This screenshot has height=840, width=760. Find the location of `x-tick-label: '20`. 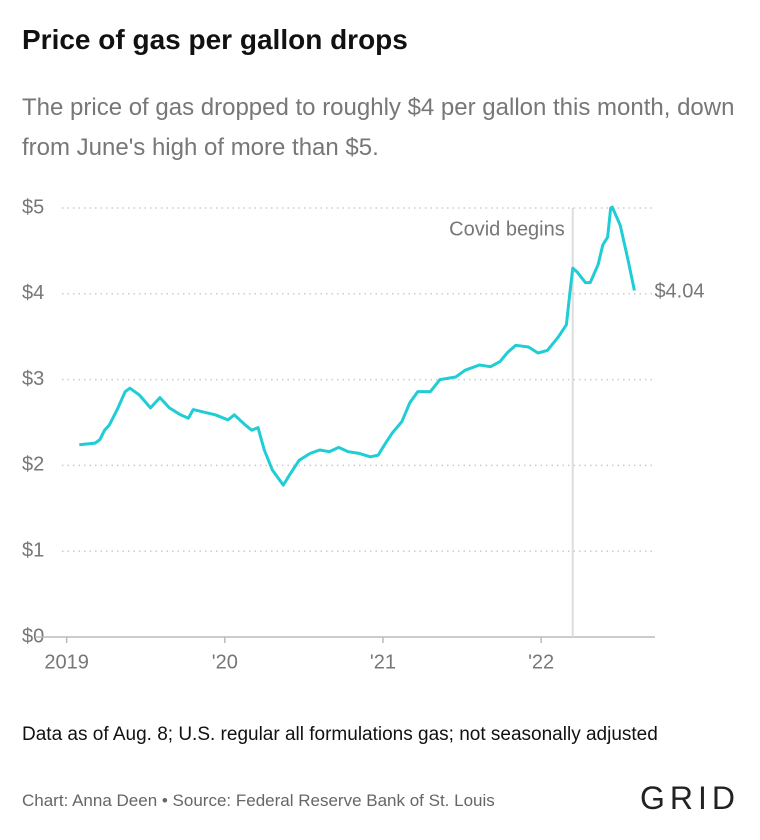

x-tick-label: '20 is located at coordinates (225, 662).